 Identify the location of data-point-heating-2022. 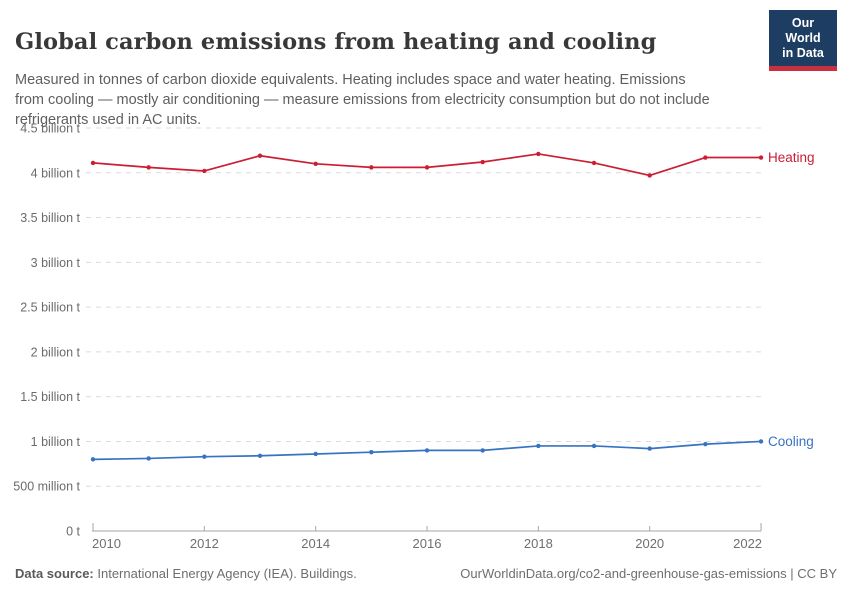
(761, 157).